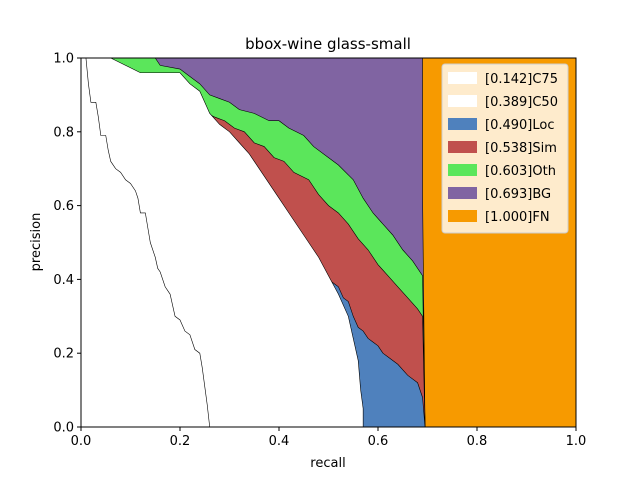  What do you see at coordinates (520, 171) in the screenshot?
I see `legend-label-oth: [0.603]Oth` at bounding box center [520, 171].